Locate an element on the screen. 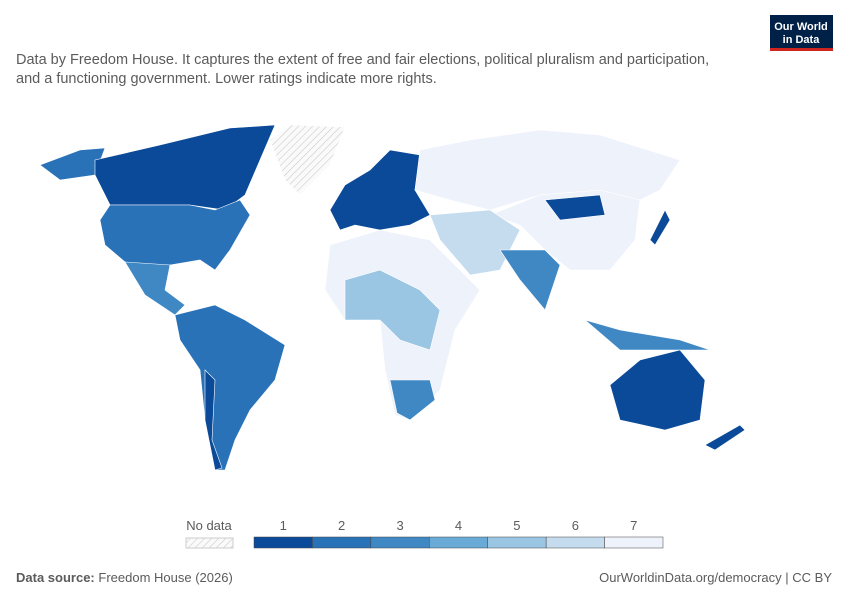  logo: Our World in Data is located at coordinates (801, 33).